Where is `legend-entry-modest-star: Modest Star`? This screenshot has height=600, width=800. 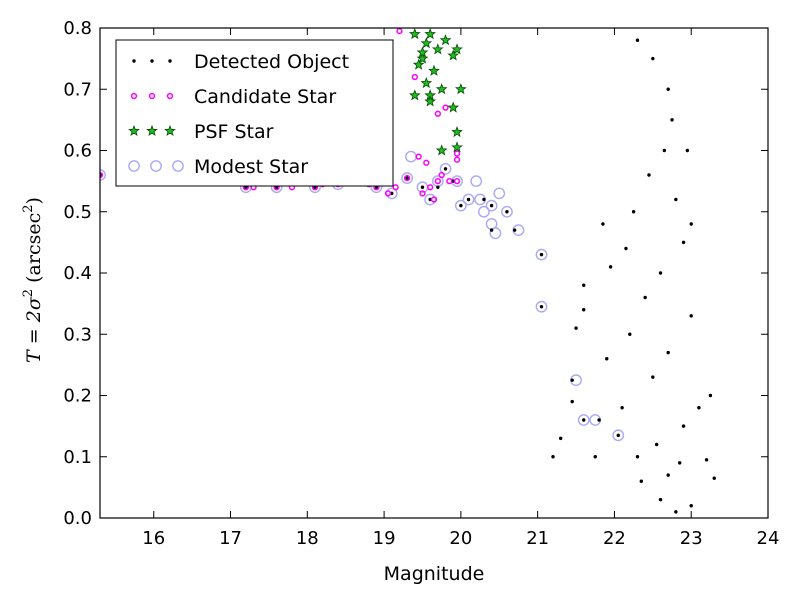
legend-entry-modest-star: Modest Star is located at coordinates (218, 167).